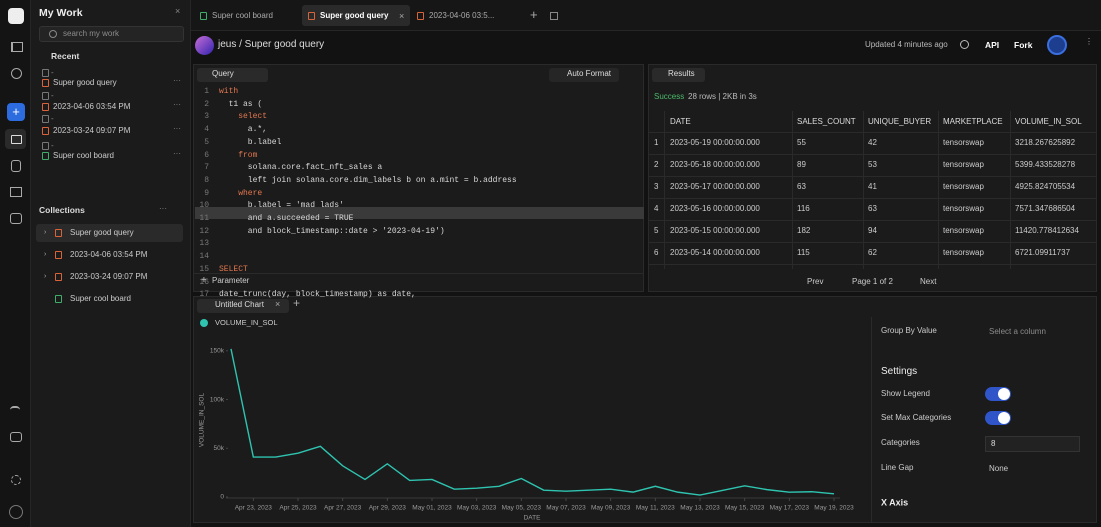 The image size is (1101, 527). What do you see at coordinates (722, 96) in the screenshot?
I see `summary: 28 rows | 2KB in 3s` at bounding box center [722, 96].